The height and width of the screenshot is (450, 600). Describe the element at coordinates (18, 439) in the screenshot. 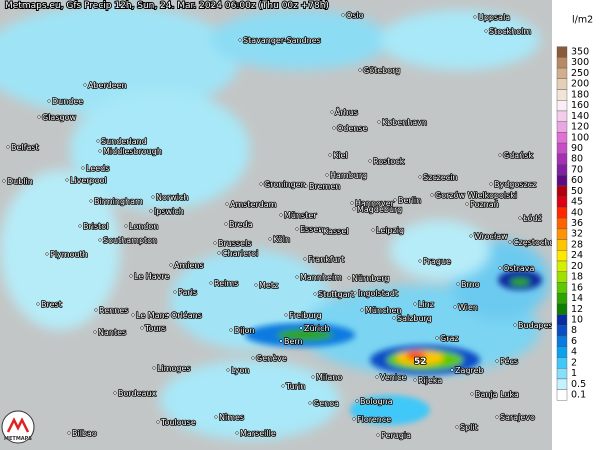

I see `logo-text: METMAPS` at that location.